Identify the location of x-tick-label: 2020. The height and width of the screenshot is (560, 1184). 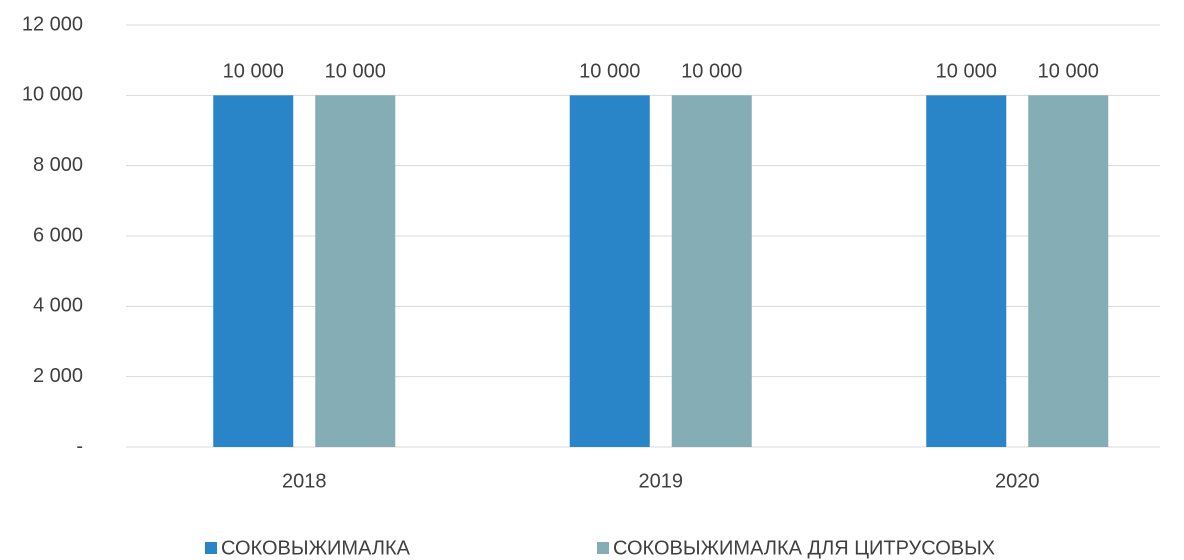
(1017, 481).